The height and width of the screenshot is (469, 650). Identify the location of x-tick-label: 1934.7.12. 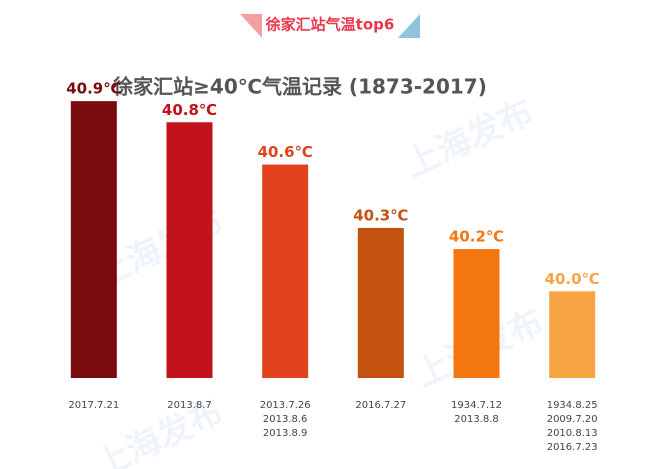
(476, 405).